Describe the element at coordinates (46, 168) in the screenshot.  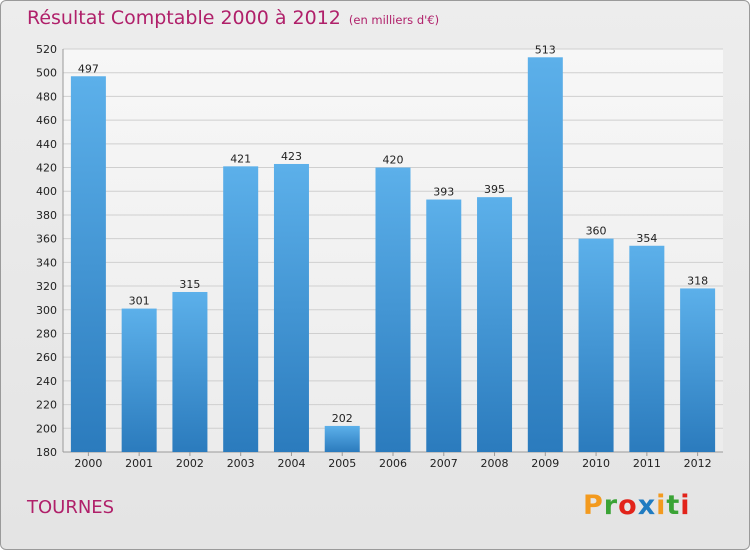
I see `y-tick-label: 420` at that location.